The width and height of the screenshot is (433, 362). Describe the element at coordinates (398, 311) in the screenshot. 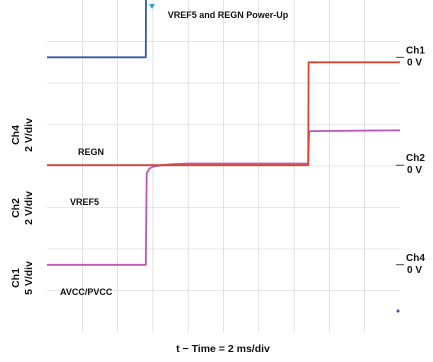

I see `cursor-dot-icon` at that location.